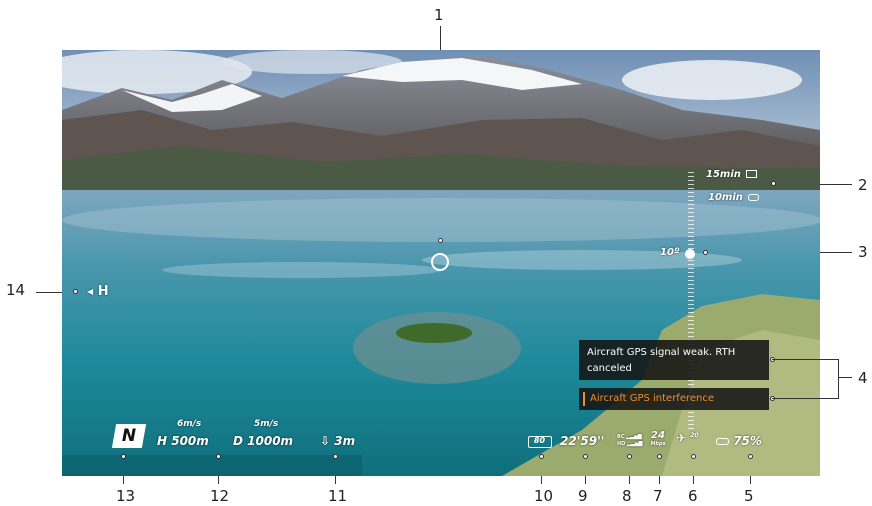 This screenshot has height=506, width=872. What do you see at coordinates (266, 424) in the screenshot?
I see `vertical-speed: 5m/s` at bounding box center [266, 424].